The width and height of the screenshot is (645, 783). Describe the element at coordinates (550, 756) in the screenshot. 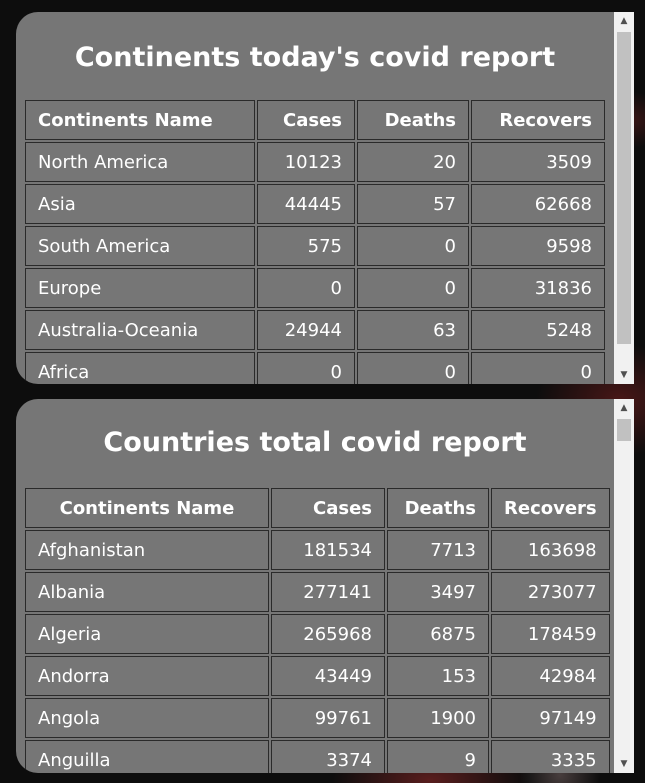

I see `cell-recovers: 3335` at that location.